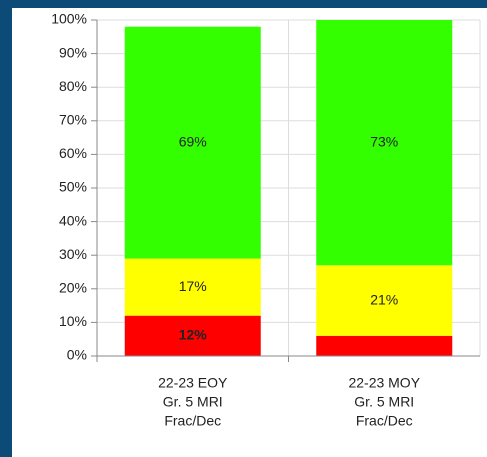 This screenshot has width=487, height=457. What do you see at coordinates (73, 86) in the screenshot?
I see `y-tick-label: 80%` at bounding box center [73, 86].